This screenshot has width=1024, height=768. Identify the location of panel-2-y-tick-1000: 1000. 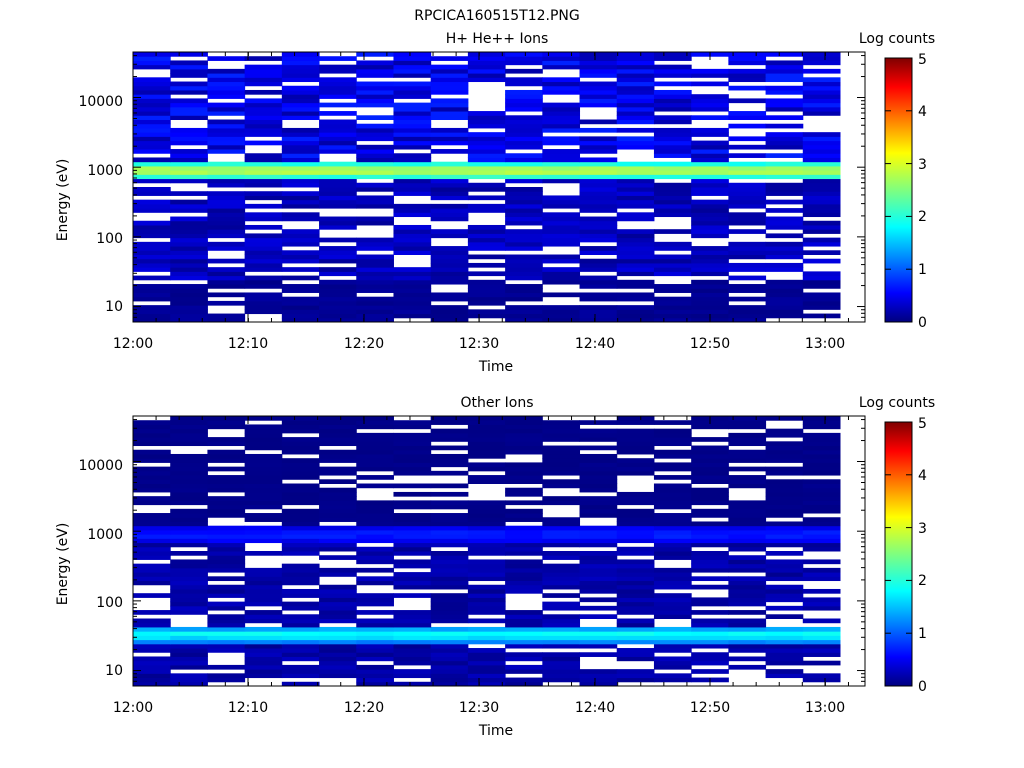
(105, 535).